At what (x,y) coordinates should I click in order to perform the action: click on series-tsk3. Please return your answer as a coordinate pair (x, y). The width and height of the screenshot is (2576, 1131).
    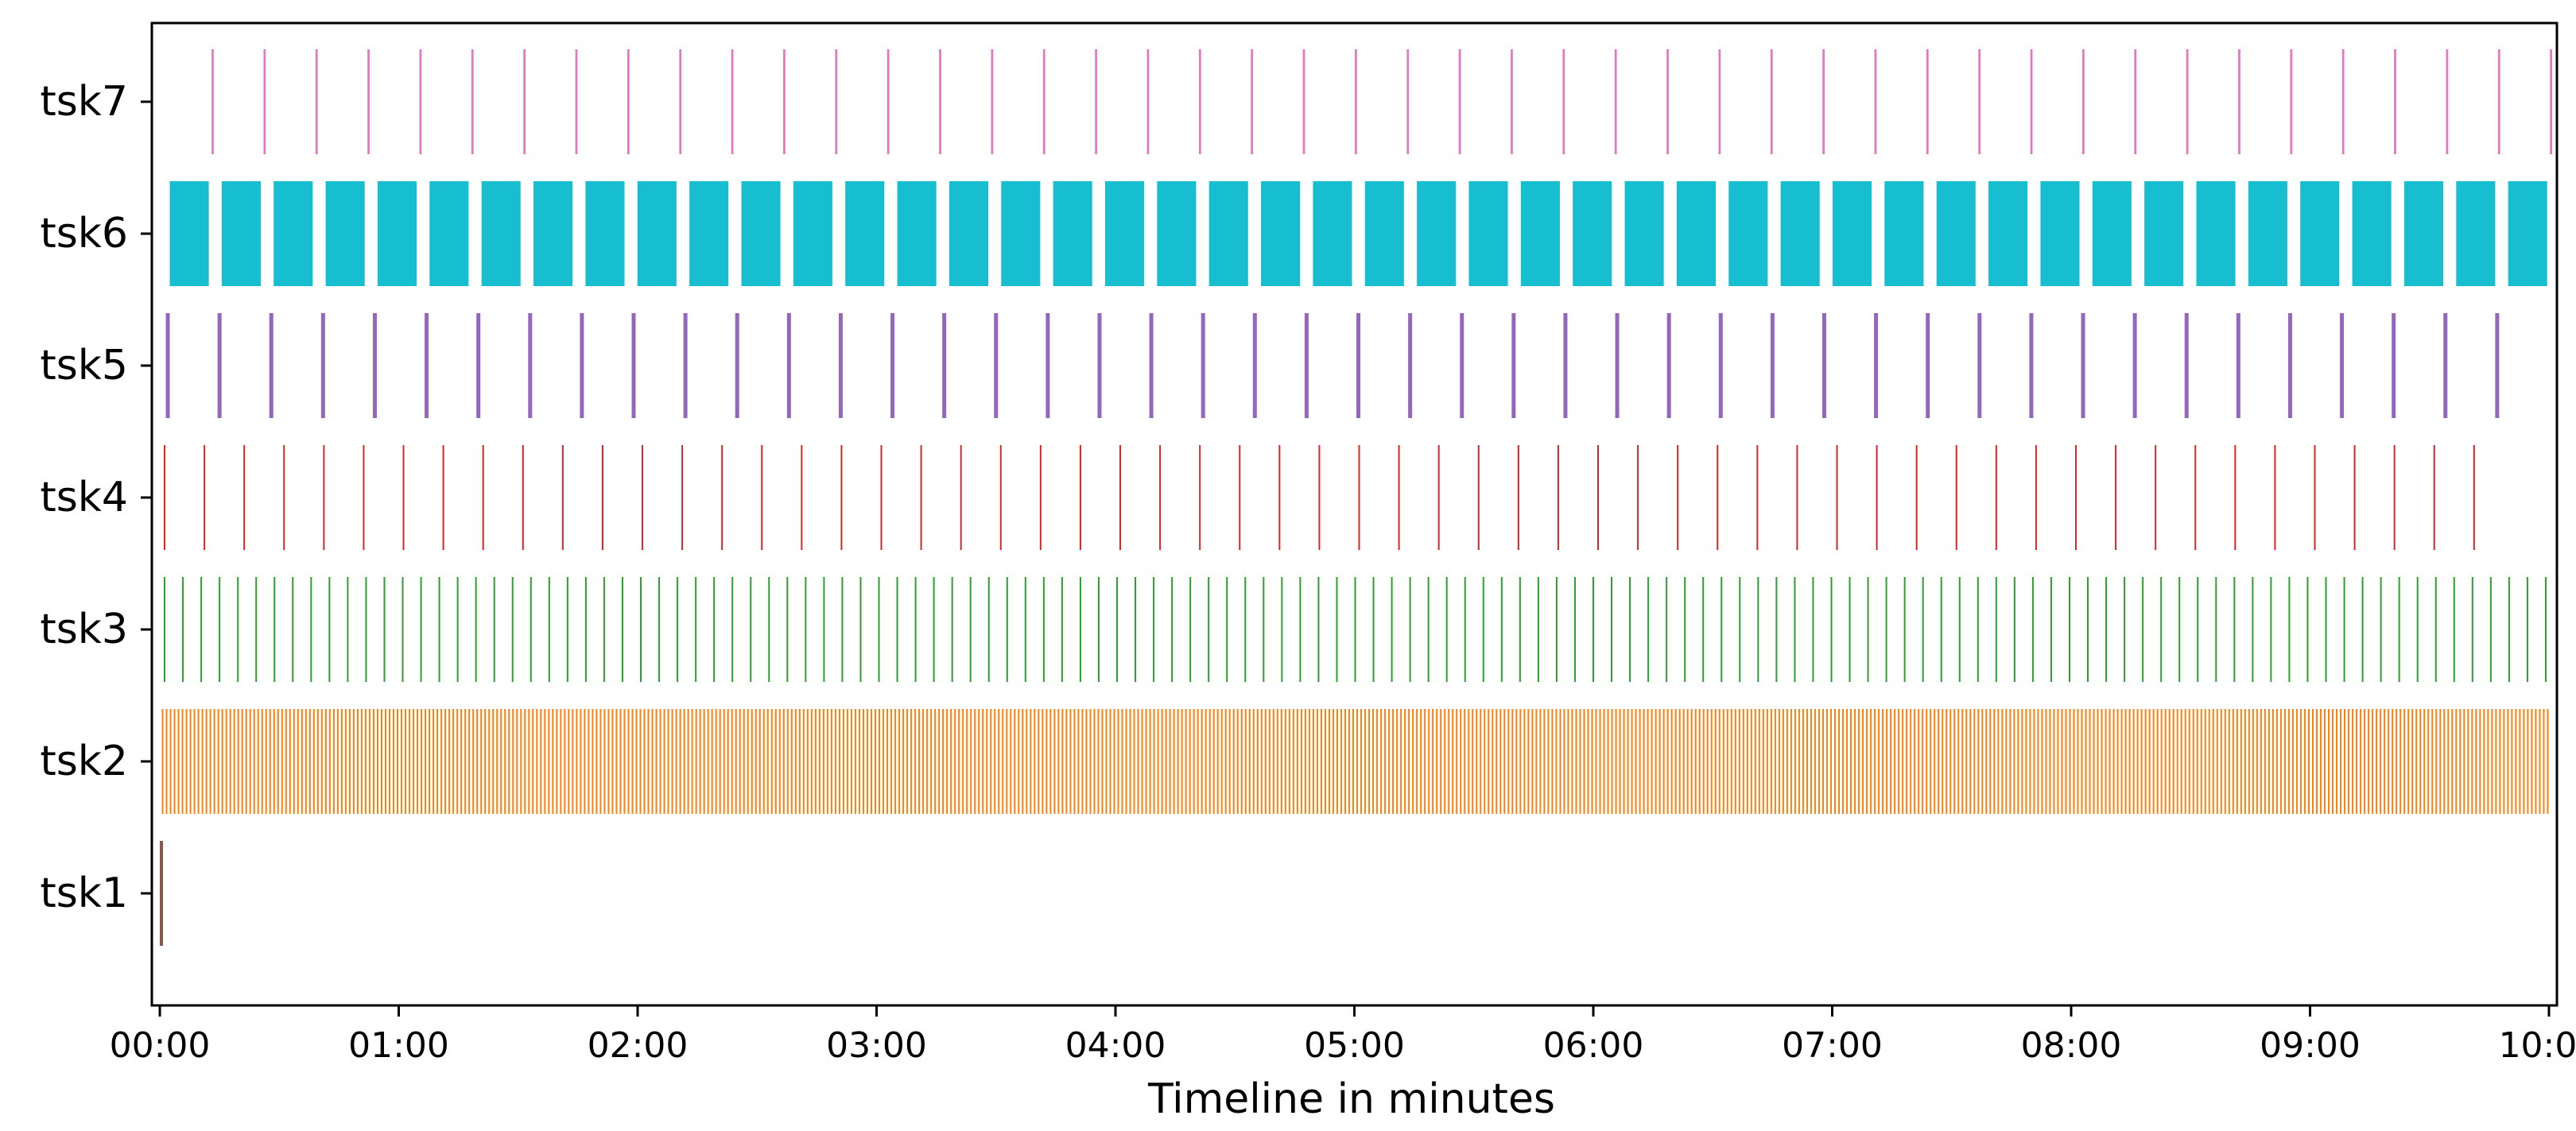
    Looking at the image, I should click on (1356, 629).